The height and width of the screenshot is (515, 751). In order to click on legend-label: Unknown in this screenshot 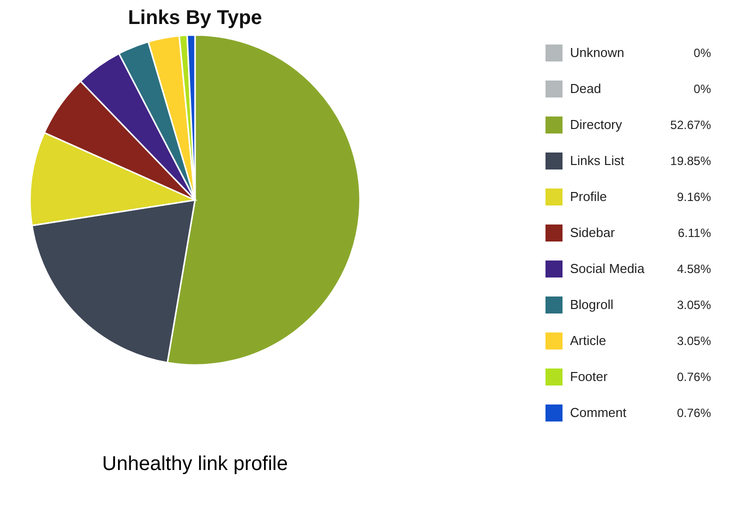, I will do `click(597, 52)`.